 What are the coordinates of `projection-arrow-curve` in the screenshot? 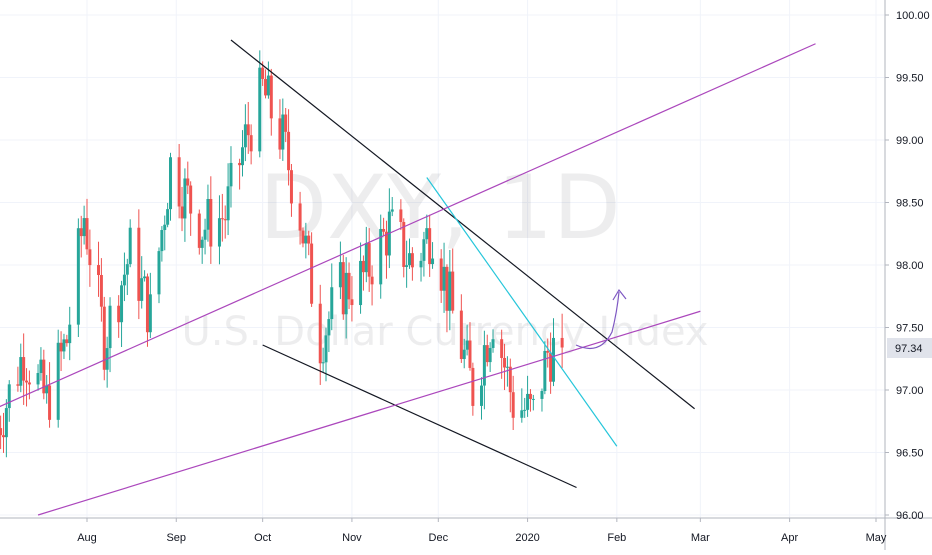 It's located at (597, 320).